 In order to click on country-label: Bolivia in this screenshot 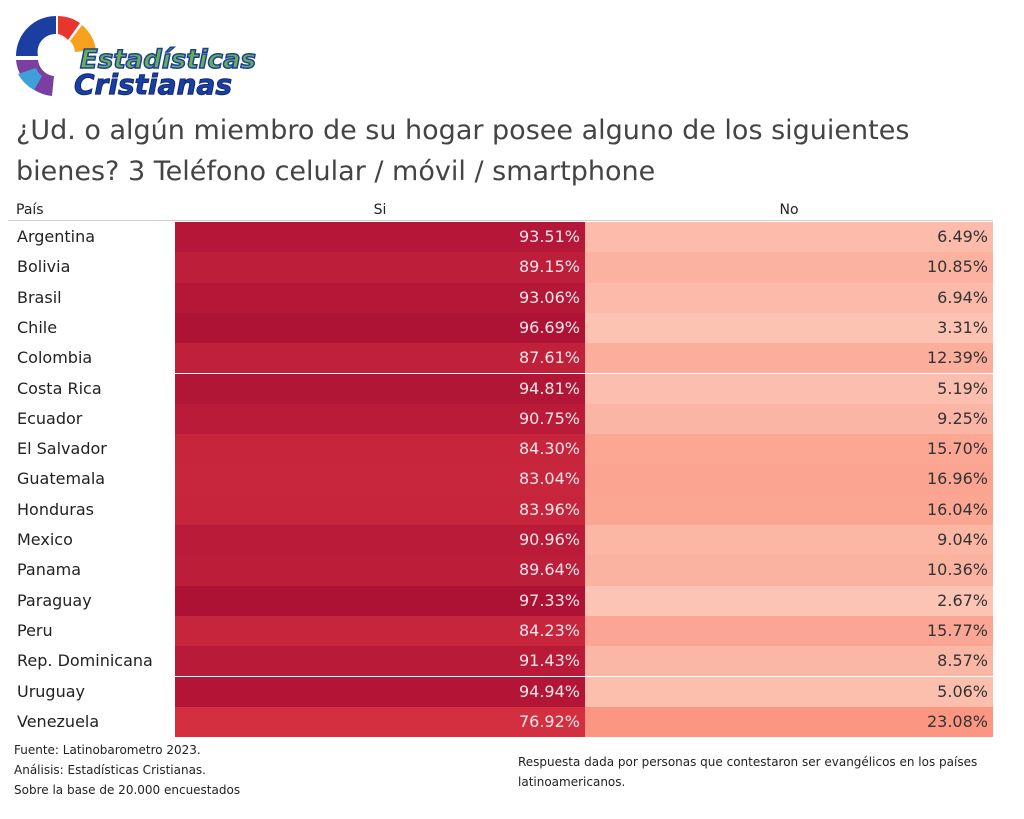, I will do `click(44, 267)`.